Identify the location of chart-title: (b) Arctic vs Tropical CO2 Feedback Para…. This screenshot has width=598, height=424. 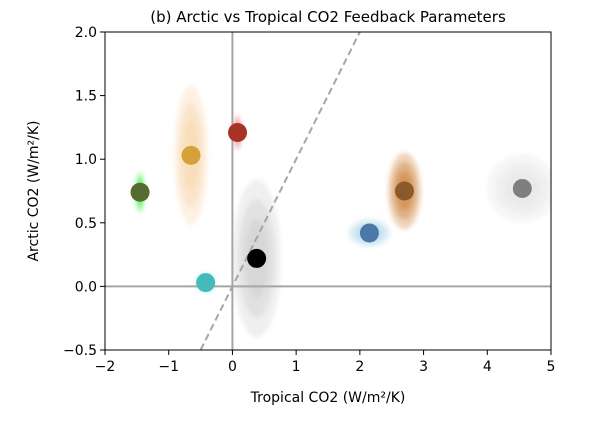
(328, 17).